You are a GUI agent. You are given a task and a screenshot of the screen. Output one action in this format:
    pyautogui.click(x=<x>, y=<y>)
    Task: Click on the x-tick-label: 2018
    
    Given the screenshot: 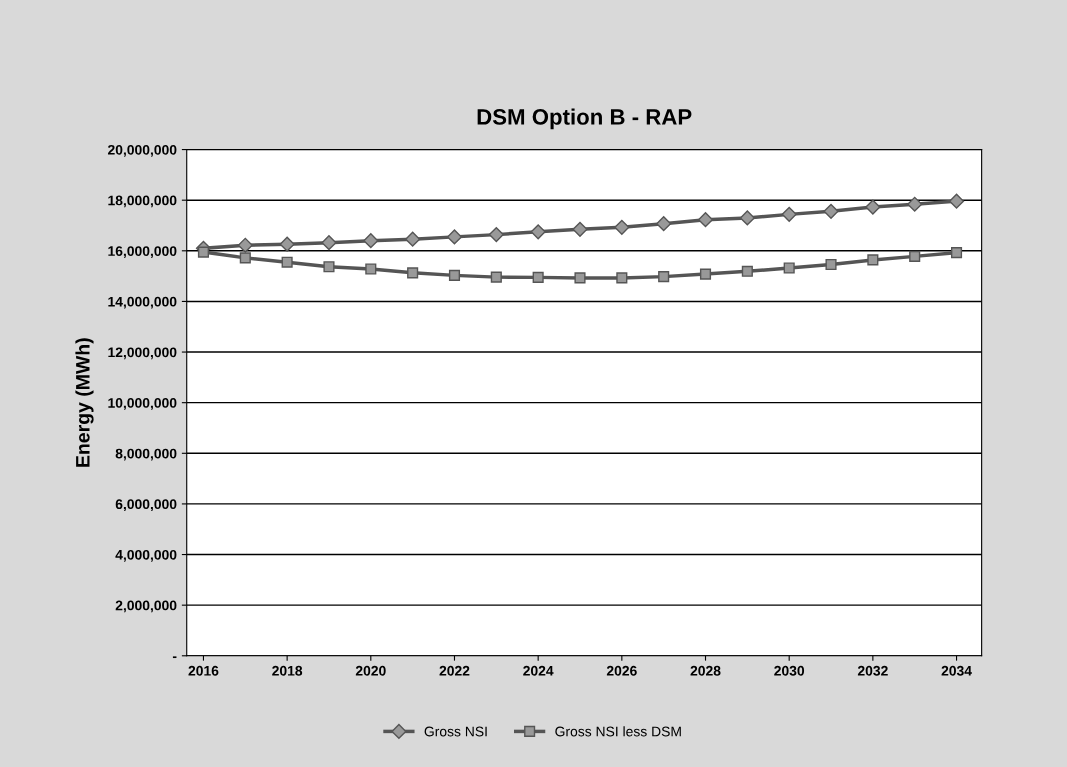 What is the action you would take?
    pyautogui.click(x=287, y=670)
    